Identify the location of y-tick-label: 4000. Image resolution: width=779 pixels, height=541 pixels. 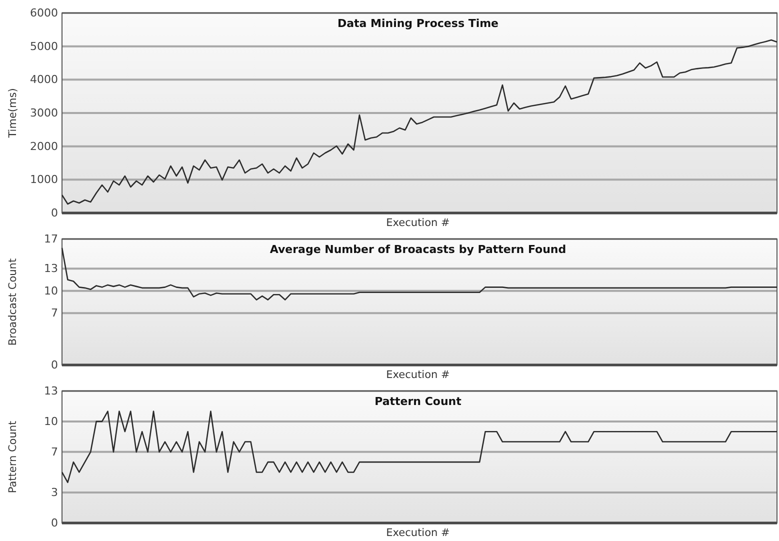
(44, 79).